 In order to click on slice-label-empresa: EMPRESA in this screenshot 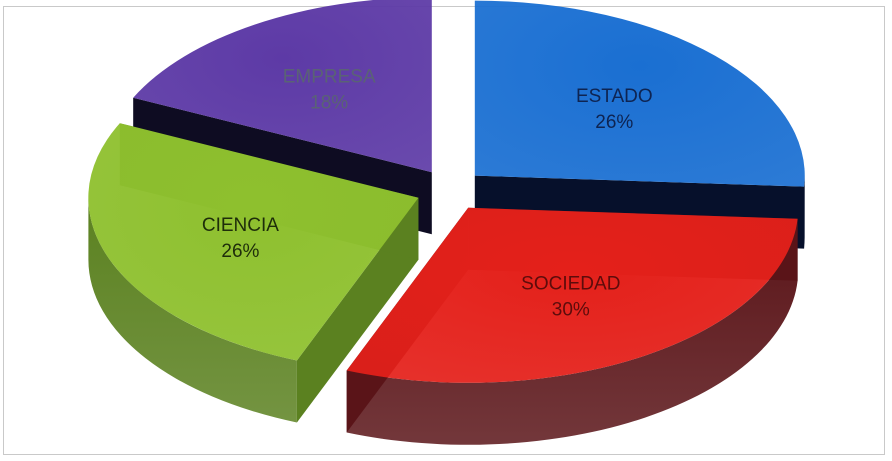, I will do `click(329, 77)`.